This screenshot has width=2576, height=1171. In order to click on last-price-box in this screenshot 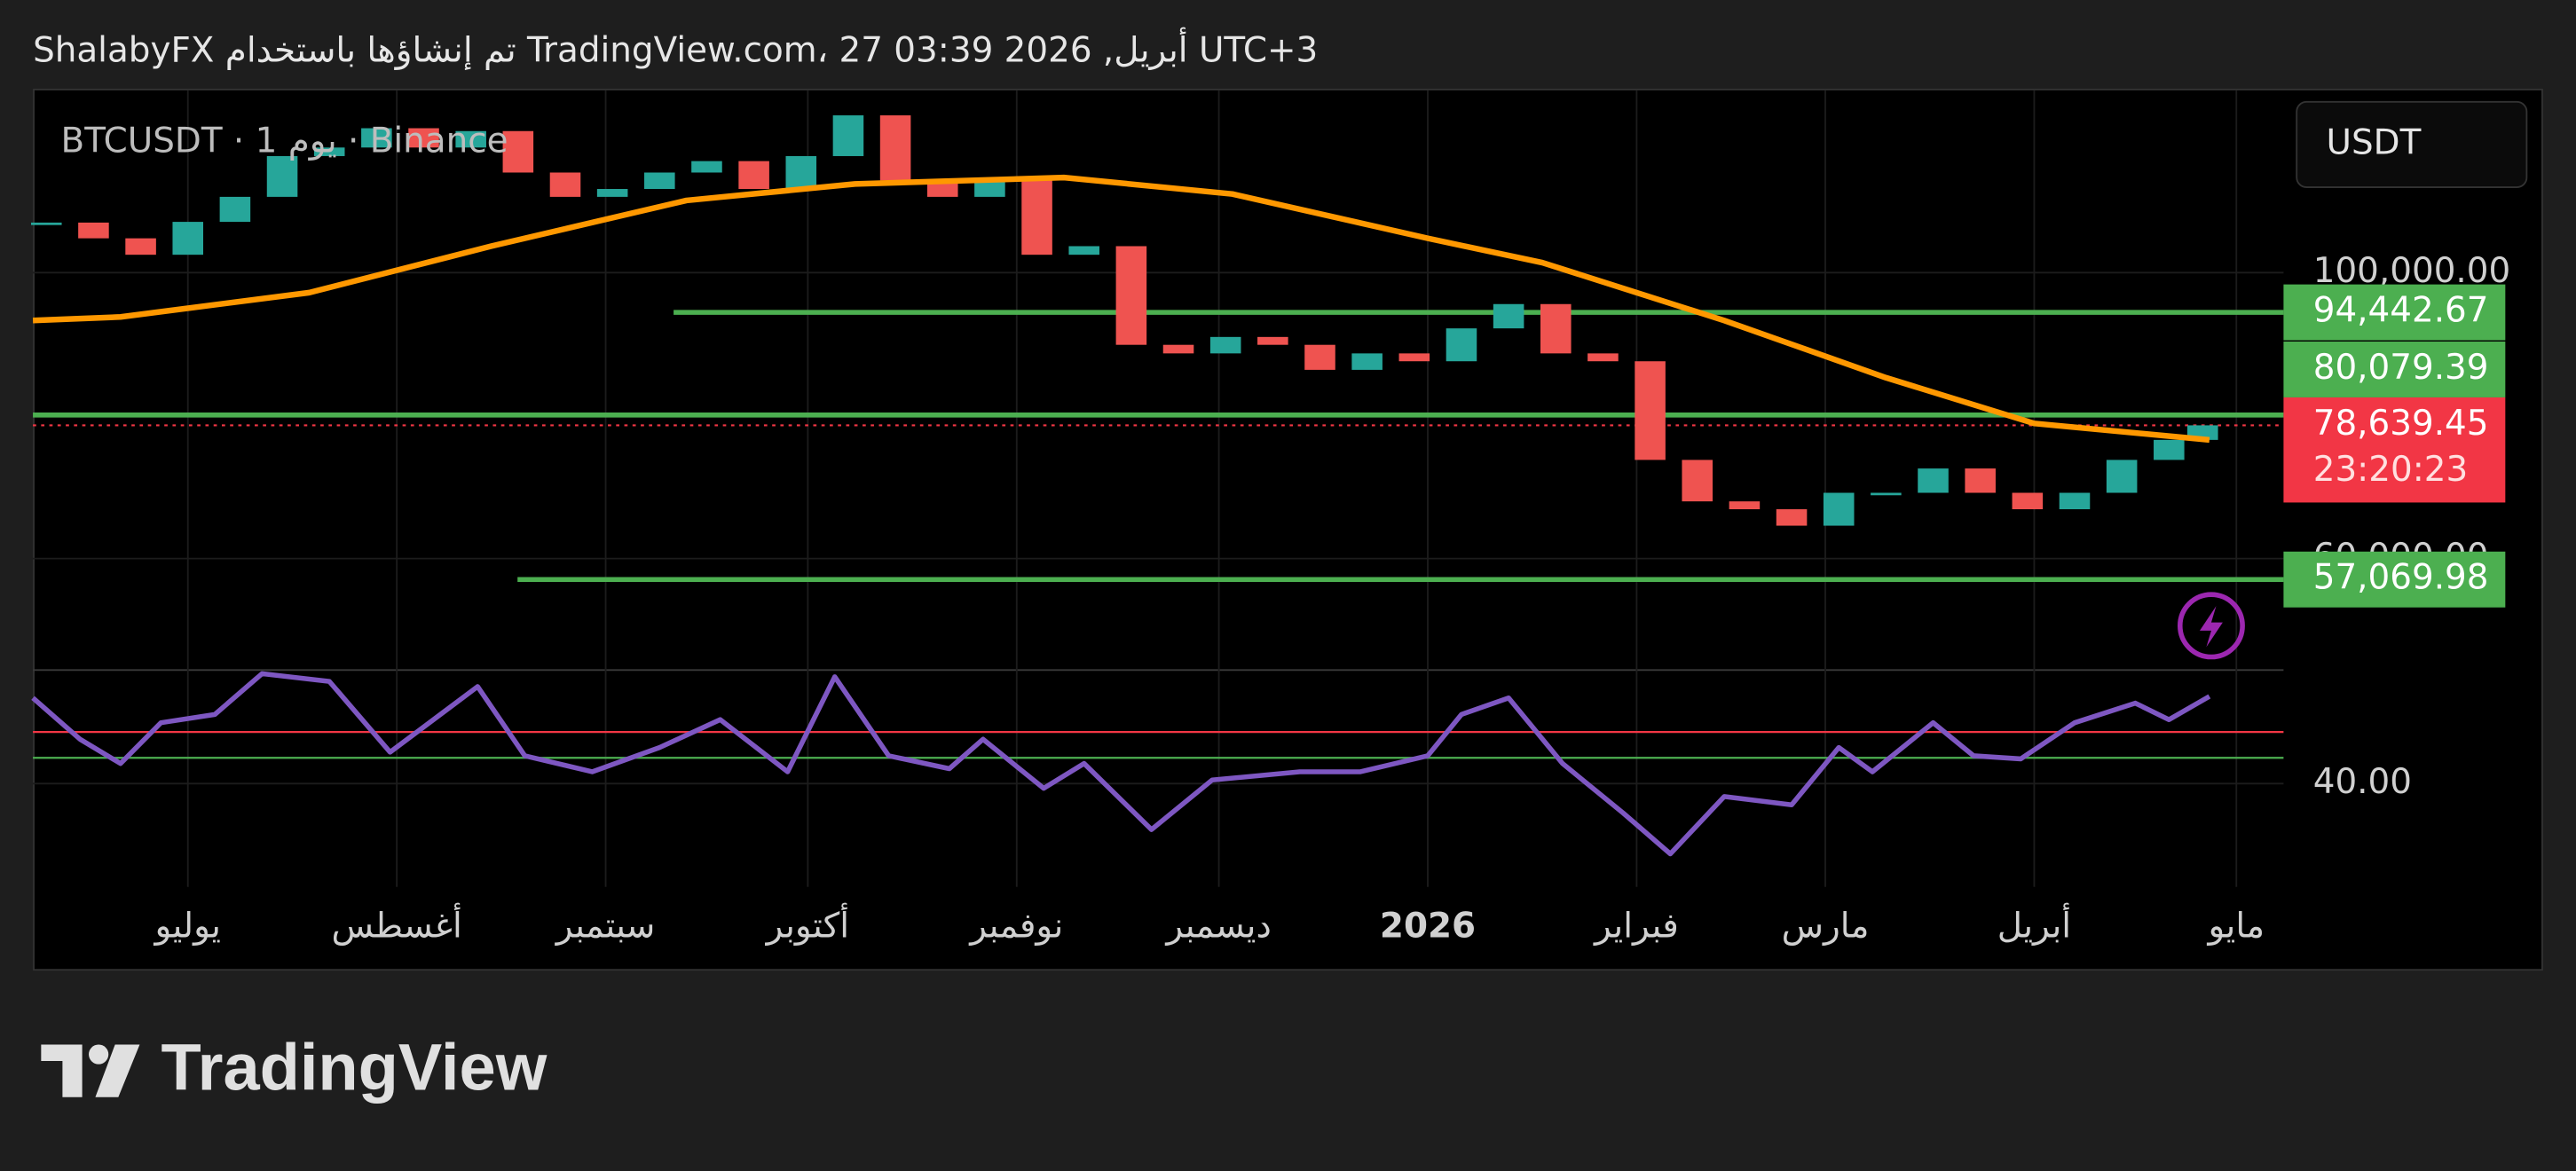, I will do `click(2394, 450)`.